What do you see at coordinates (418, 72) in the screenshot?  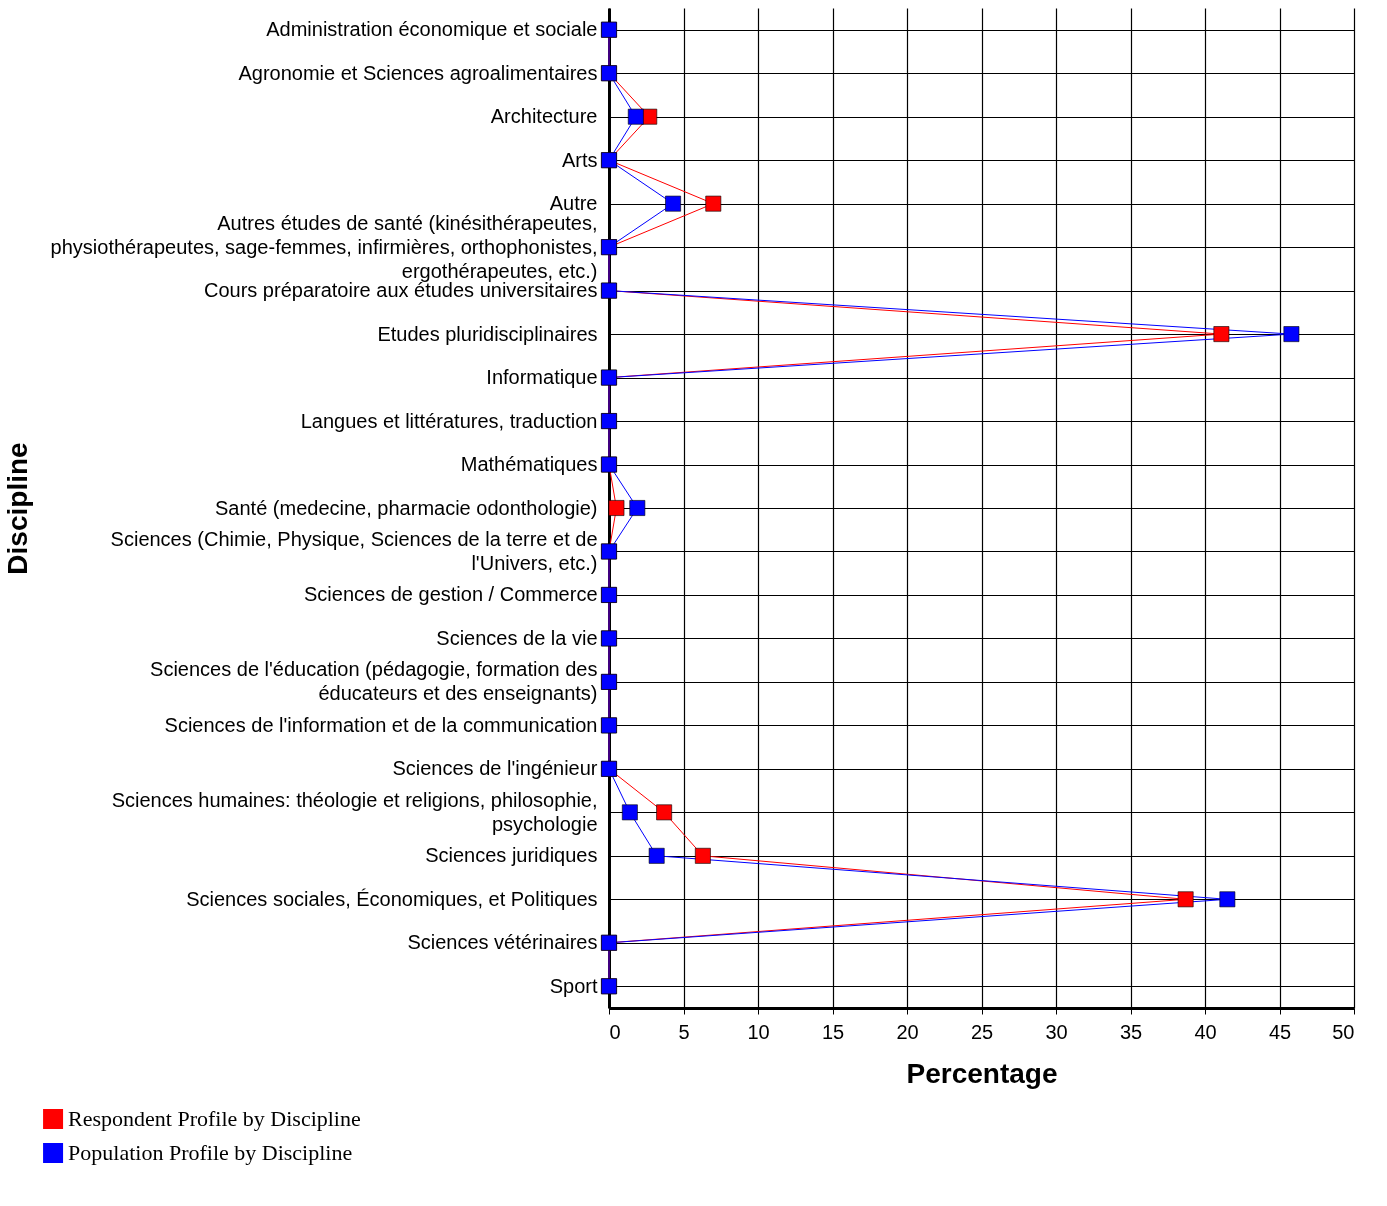 I see `y-tick-label: Agronomie et Sciences agroalimentaires` at bounding box center [418, 72].